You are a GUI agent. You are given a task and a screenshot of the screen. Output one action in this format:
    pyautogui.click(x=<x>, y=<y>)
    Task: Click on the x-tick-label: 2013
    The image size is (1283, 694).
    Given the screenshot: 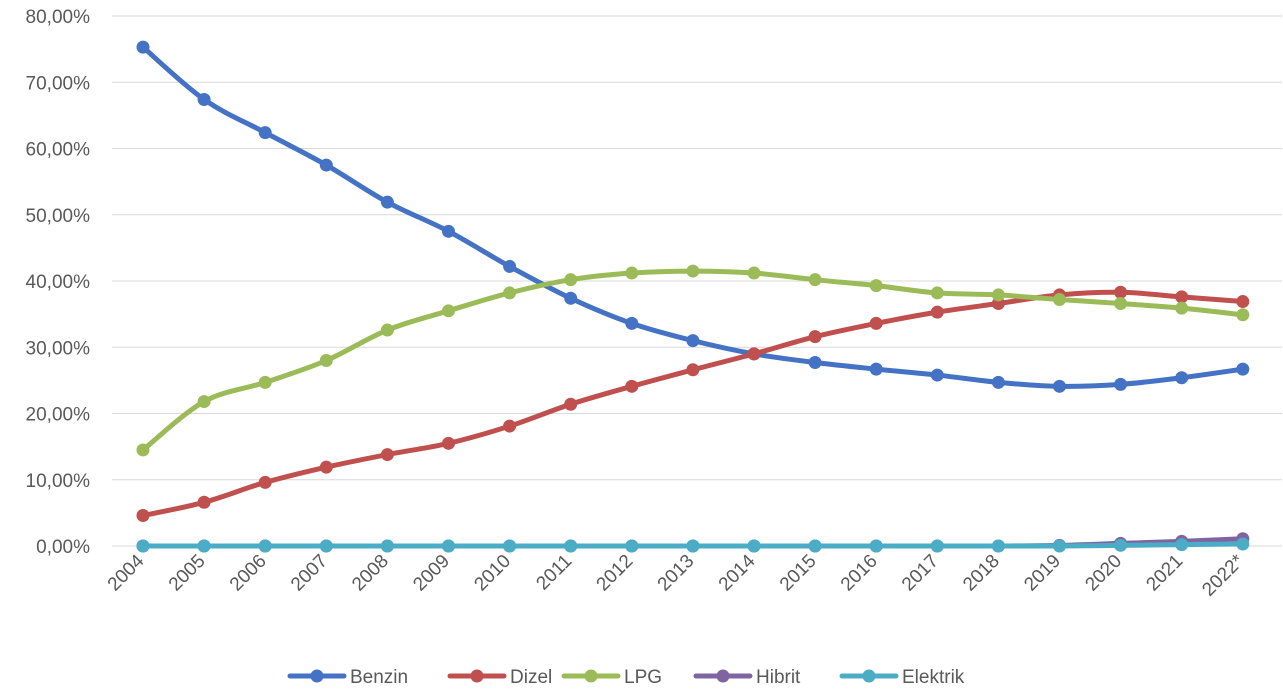 What is the action you would take?
    pyautogui.click(x=676, y=573)
    